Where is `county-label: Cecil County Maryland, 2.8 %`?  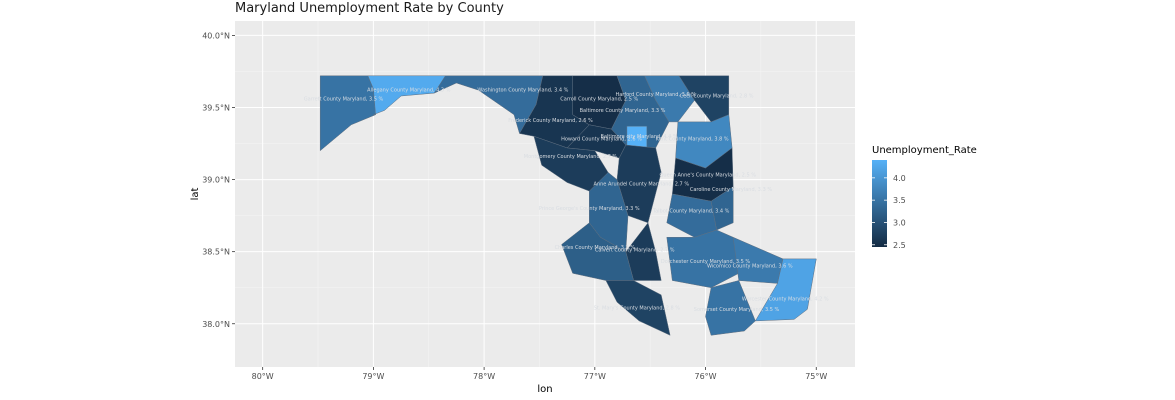 county-label: Cecil County Maryland, 2.8 % is located at coordinates (717, 96).